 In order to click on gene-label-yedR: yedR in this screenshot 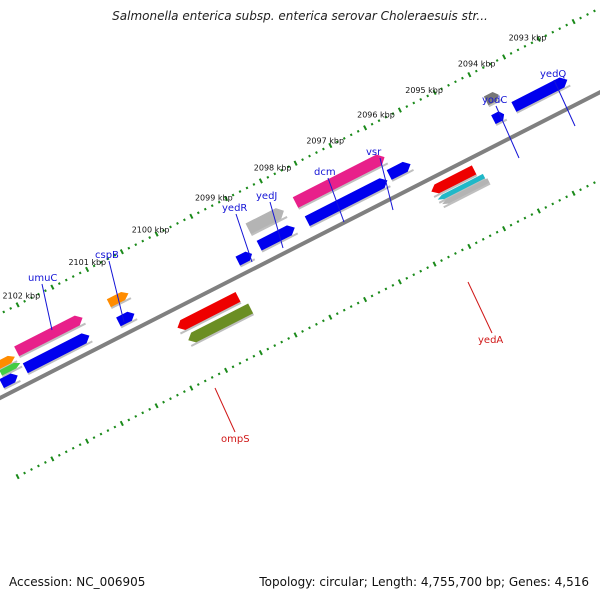, I will do `click(234, 208)`.